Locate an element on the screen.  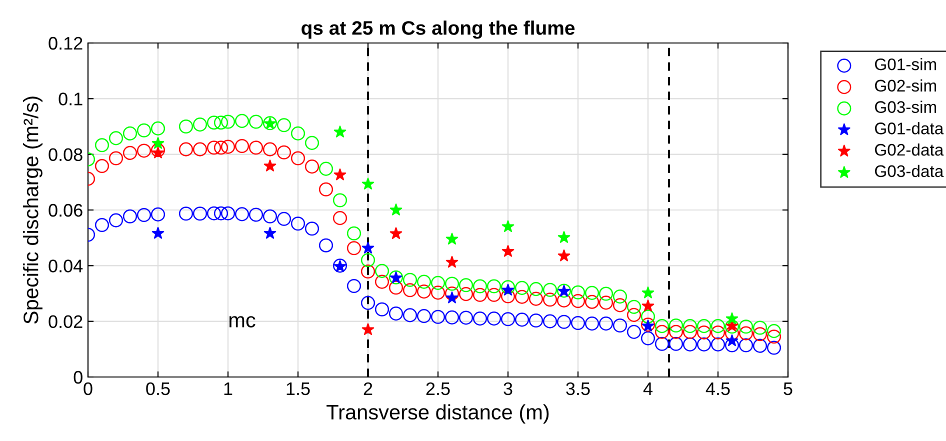
legend-label: G01-data is located at coordinates (909, 128).